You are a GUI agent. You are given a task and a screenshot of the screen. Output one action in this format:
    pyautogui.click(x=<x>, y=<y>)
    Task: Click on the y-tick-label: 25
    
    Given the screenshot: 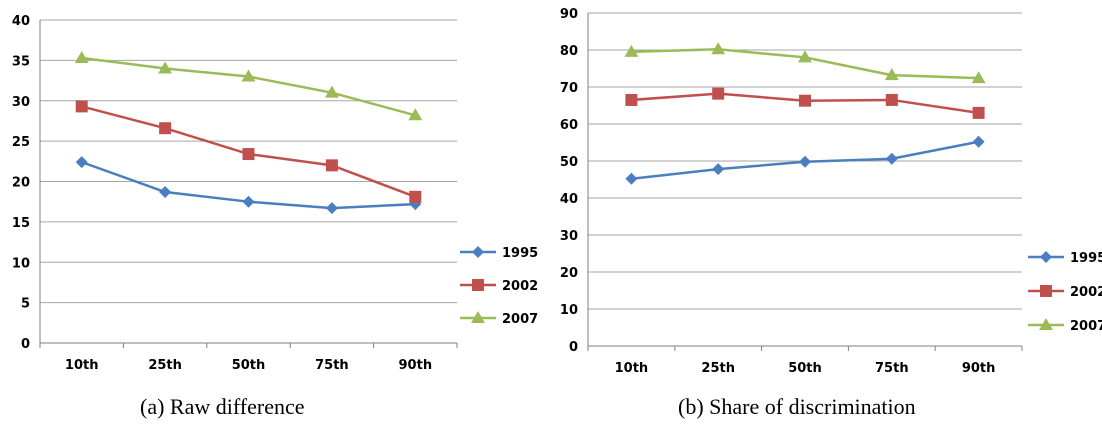 What is the action you would take?
    pyautogui.click(x=21, y=142)
    